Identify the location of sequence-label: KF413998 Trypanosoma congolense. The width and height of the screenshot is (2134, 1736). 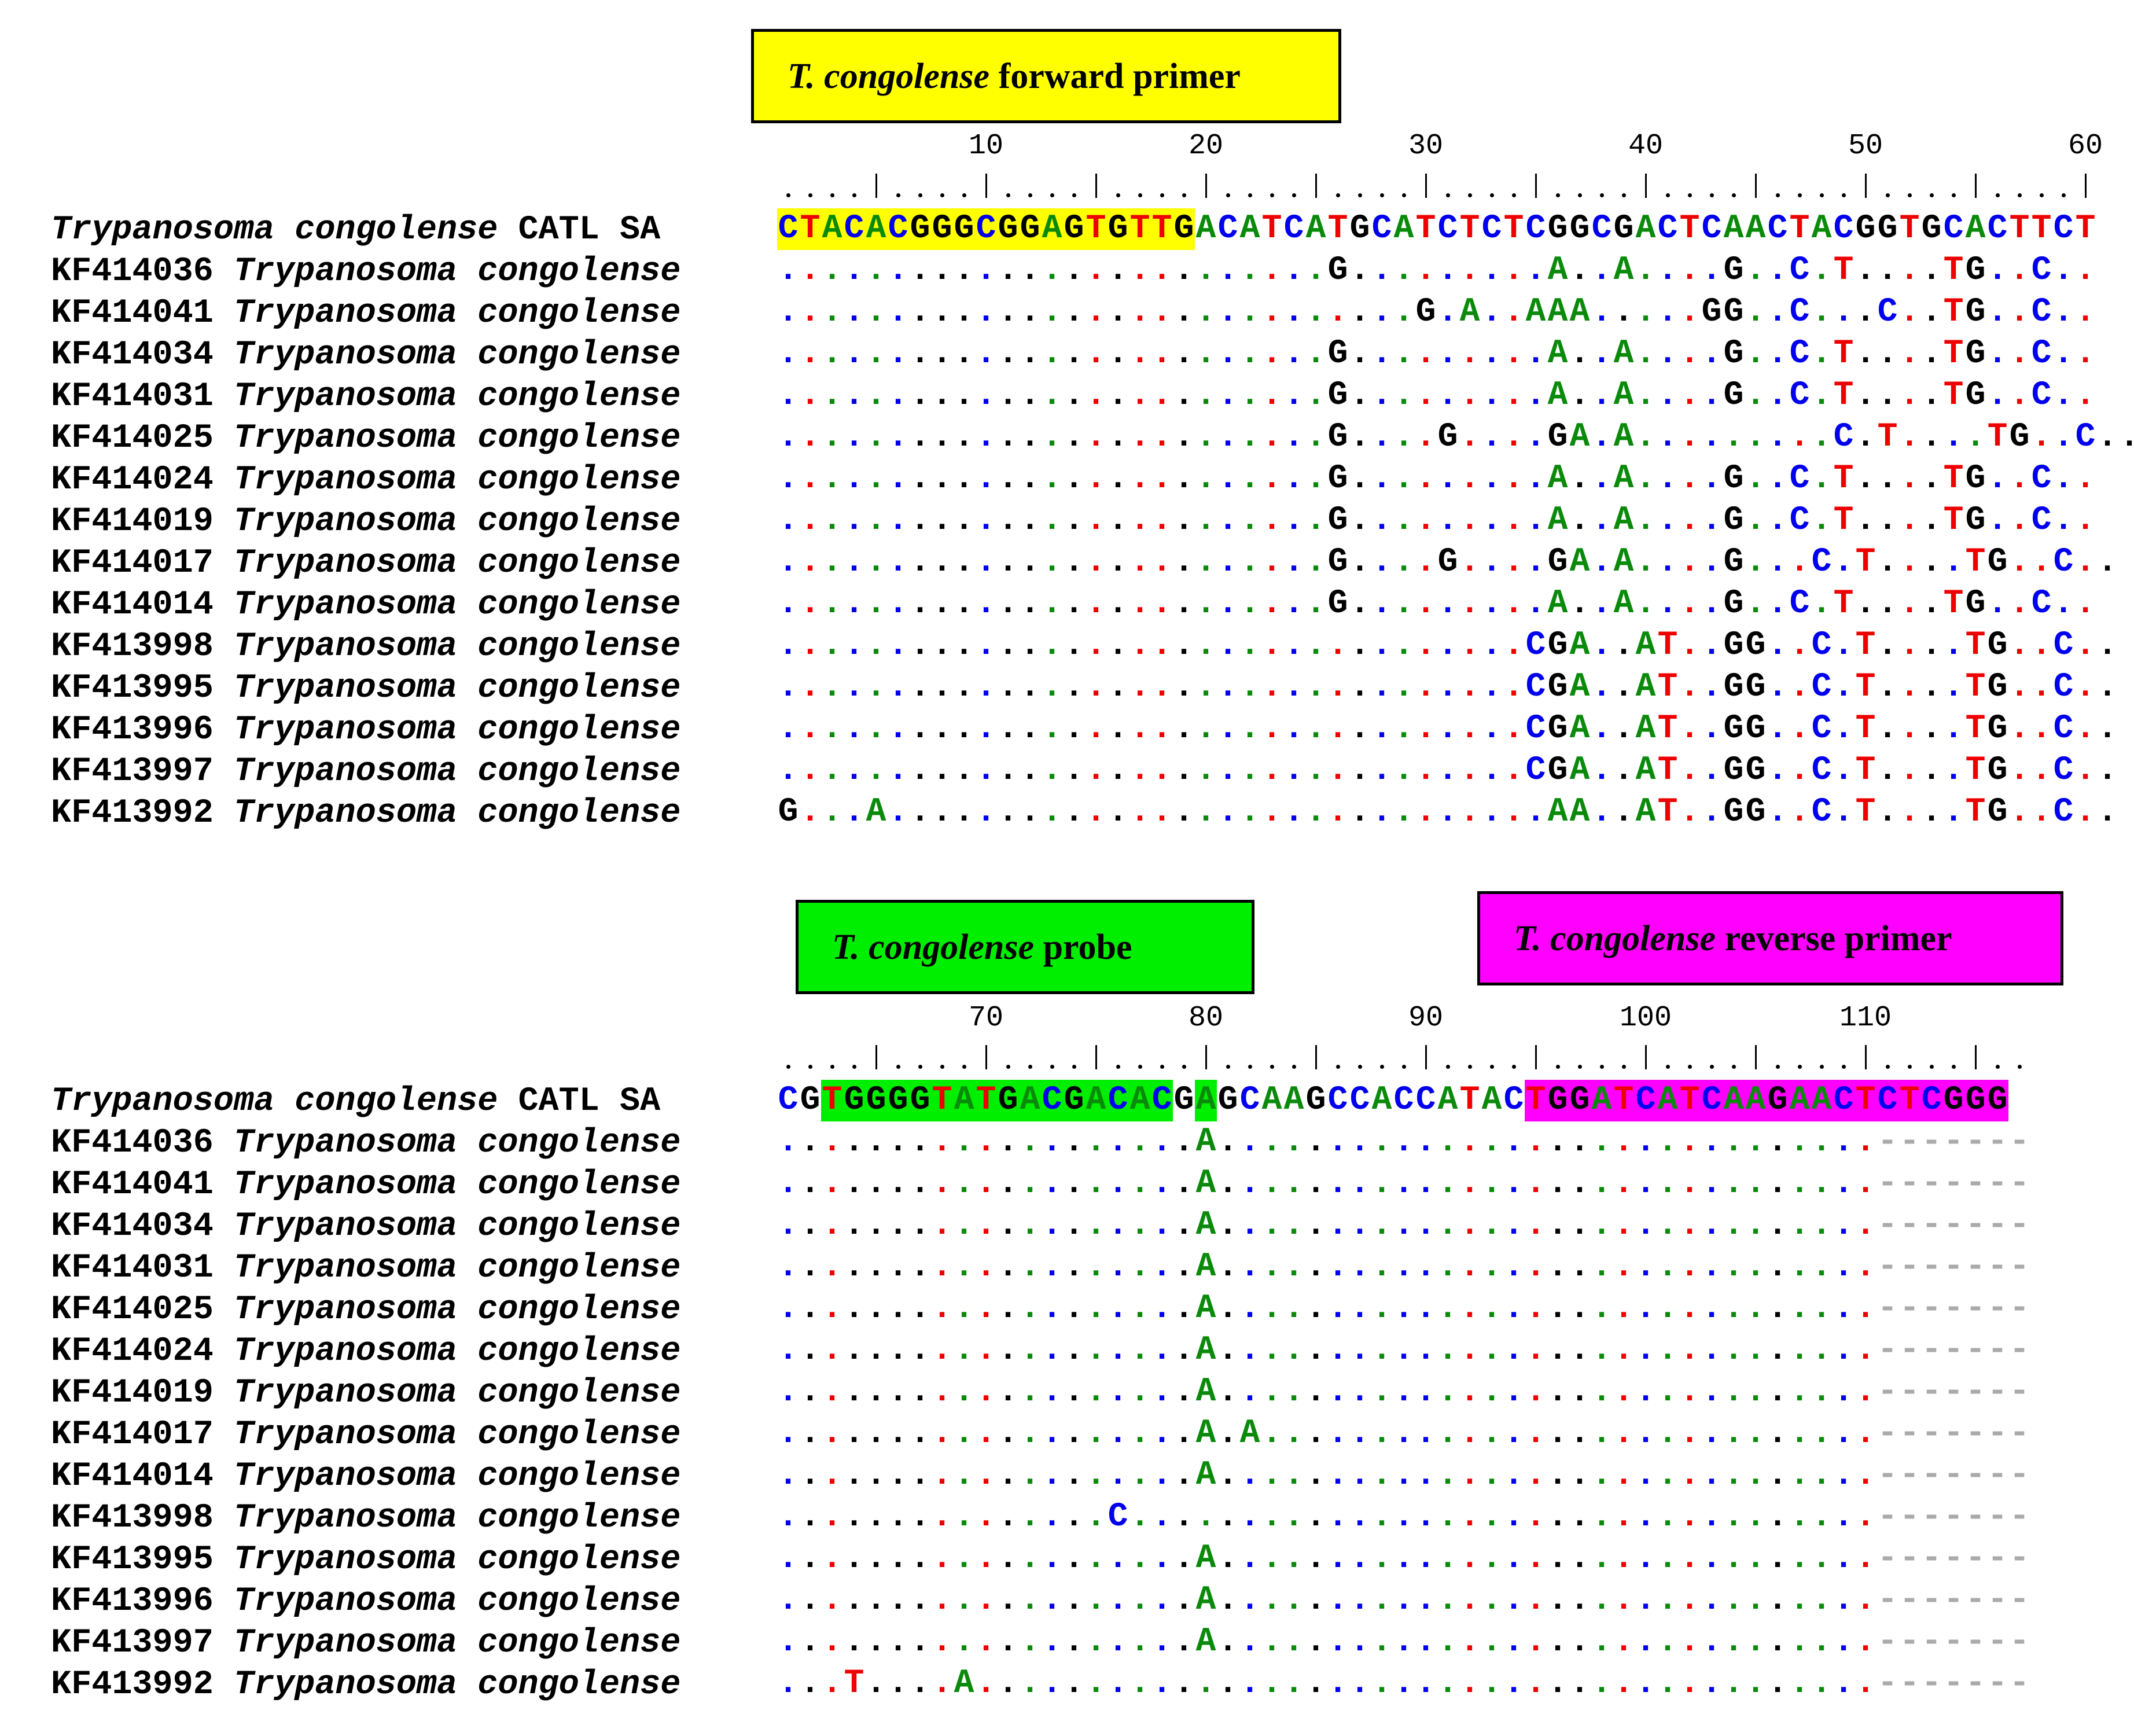
(365, 646).